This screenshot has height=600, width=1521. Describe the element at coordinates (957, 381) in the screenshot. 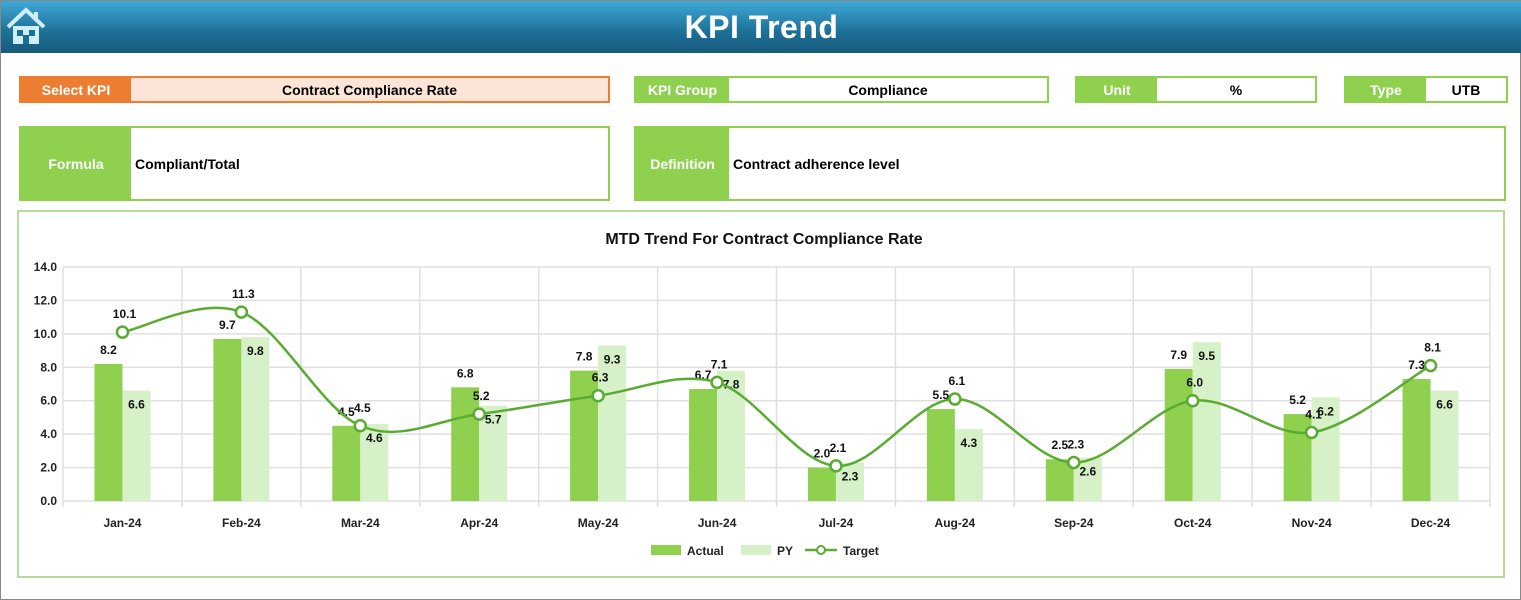

I see `data-label-target: 6.1` at that location.